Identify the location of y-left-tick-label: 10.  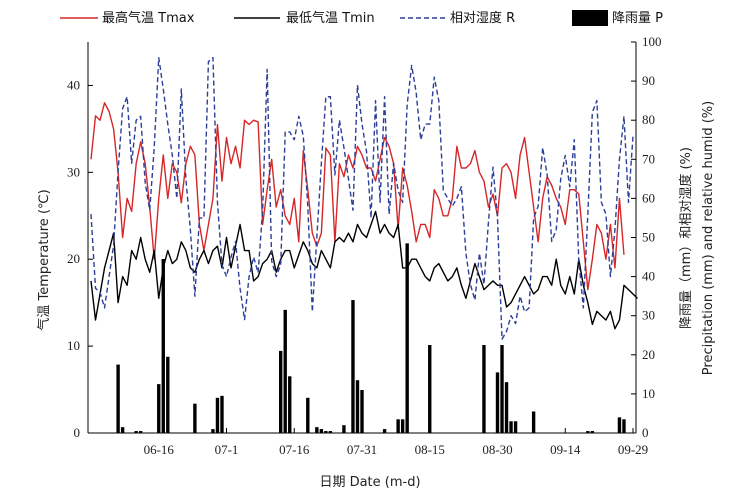
(73, 345).